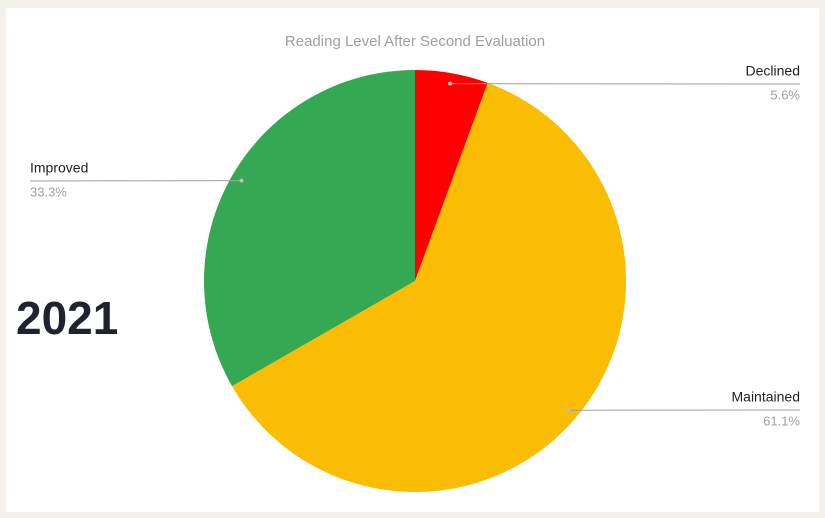 This screenshot has width=825, height=518. What do you see at coordinates (785, 94) in the screenshot?
I see `slice-value-label: 5.6%` at bounding box center [785, 94].